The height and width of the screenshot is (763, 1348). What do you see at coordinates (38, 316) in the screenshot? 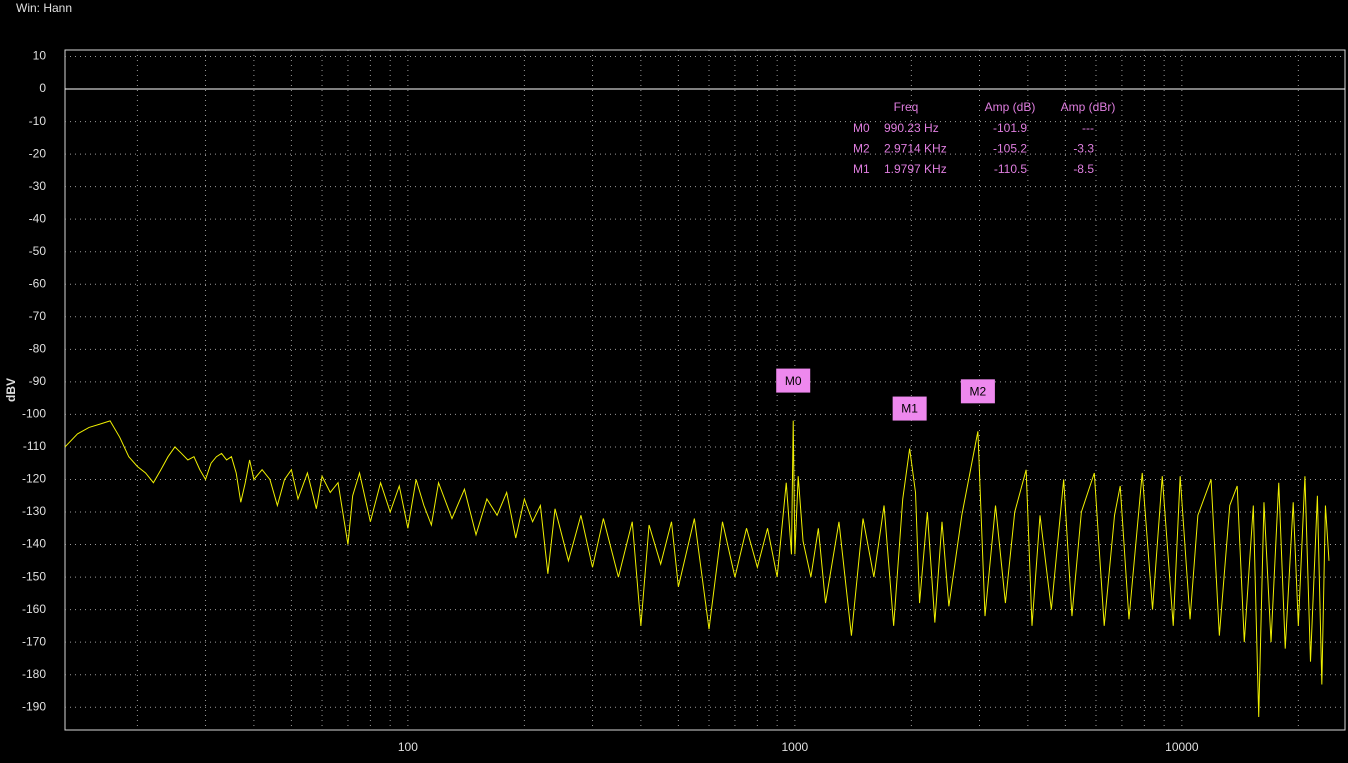
I see `y-tick-label: -70` at bounding box center [38, 316].